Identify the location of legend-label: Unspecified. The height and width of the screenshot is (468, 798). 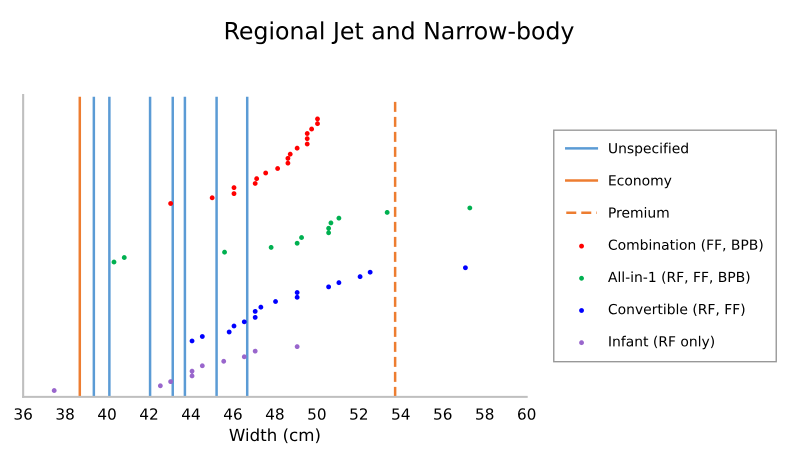
(648, 149).